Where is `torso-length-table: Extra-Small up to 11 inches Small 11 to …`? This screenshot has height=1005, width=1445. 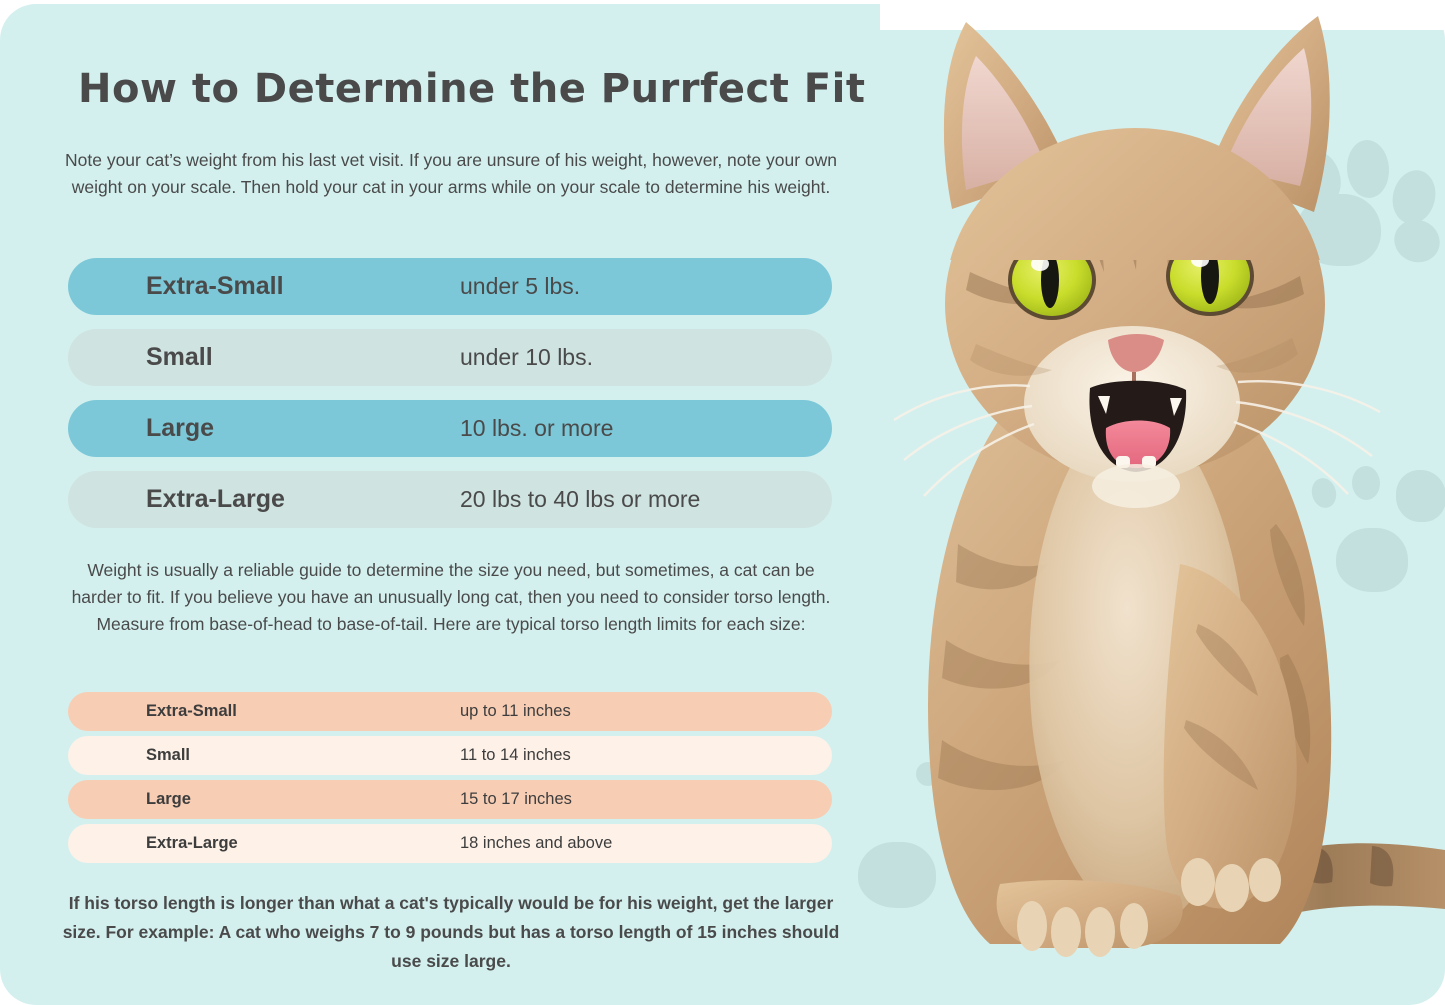
torso-length-table: Extra-Small up to 11 inches Small 11 to … is located at coordinates (450, 780).